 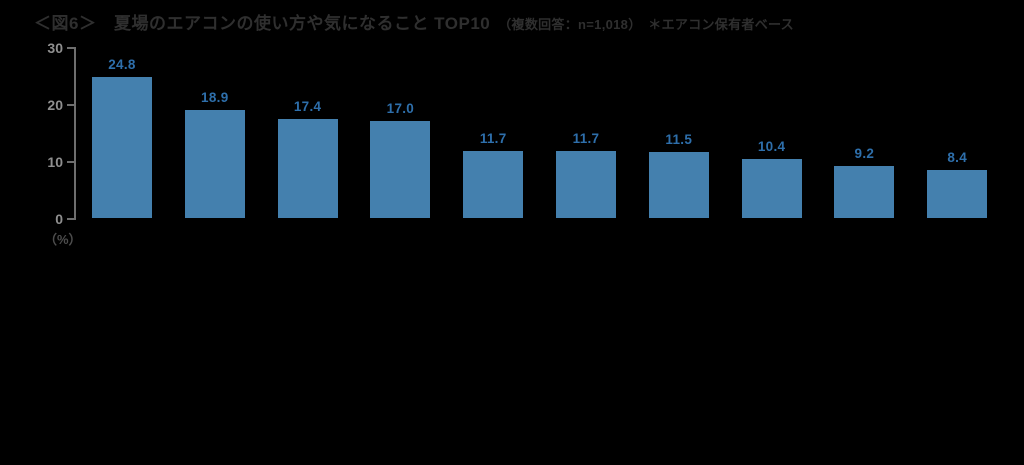 What do you see at coordinates (59, 219) in the screenshot?
I see `y-tick-label-0: 0` at bounding box center [59, 219].